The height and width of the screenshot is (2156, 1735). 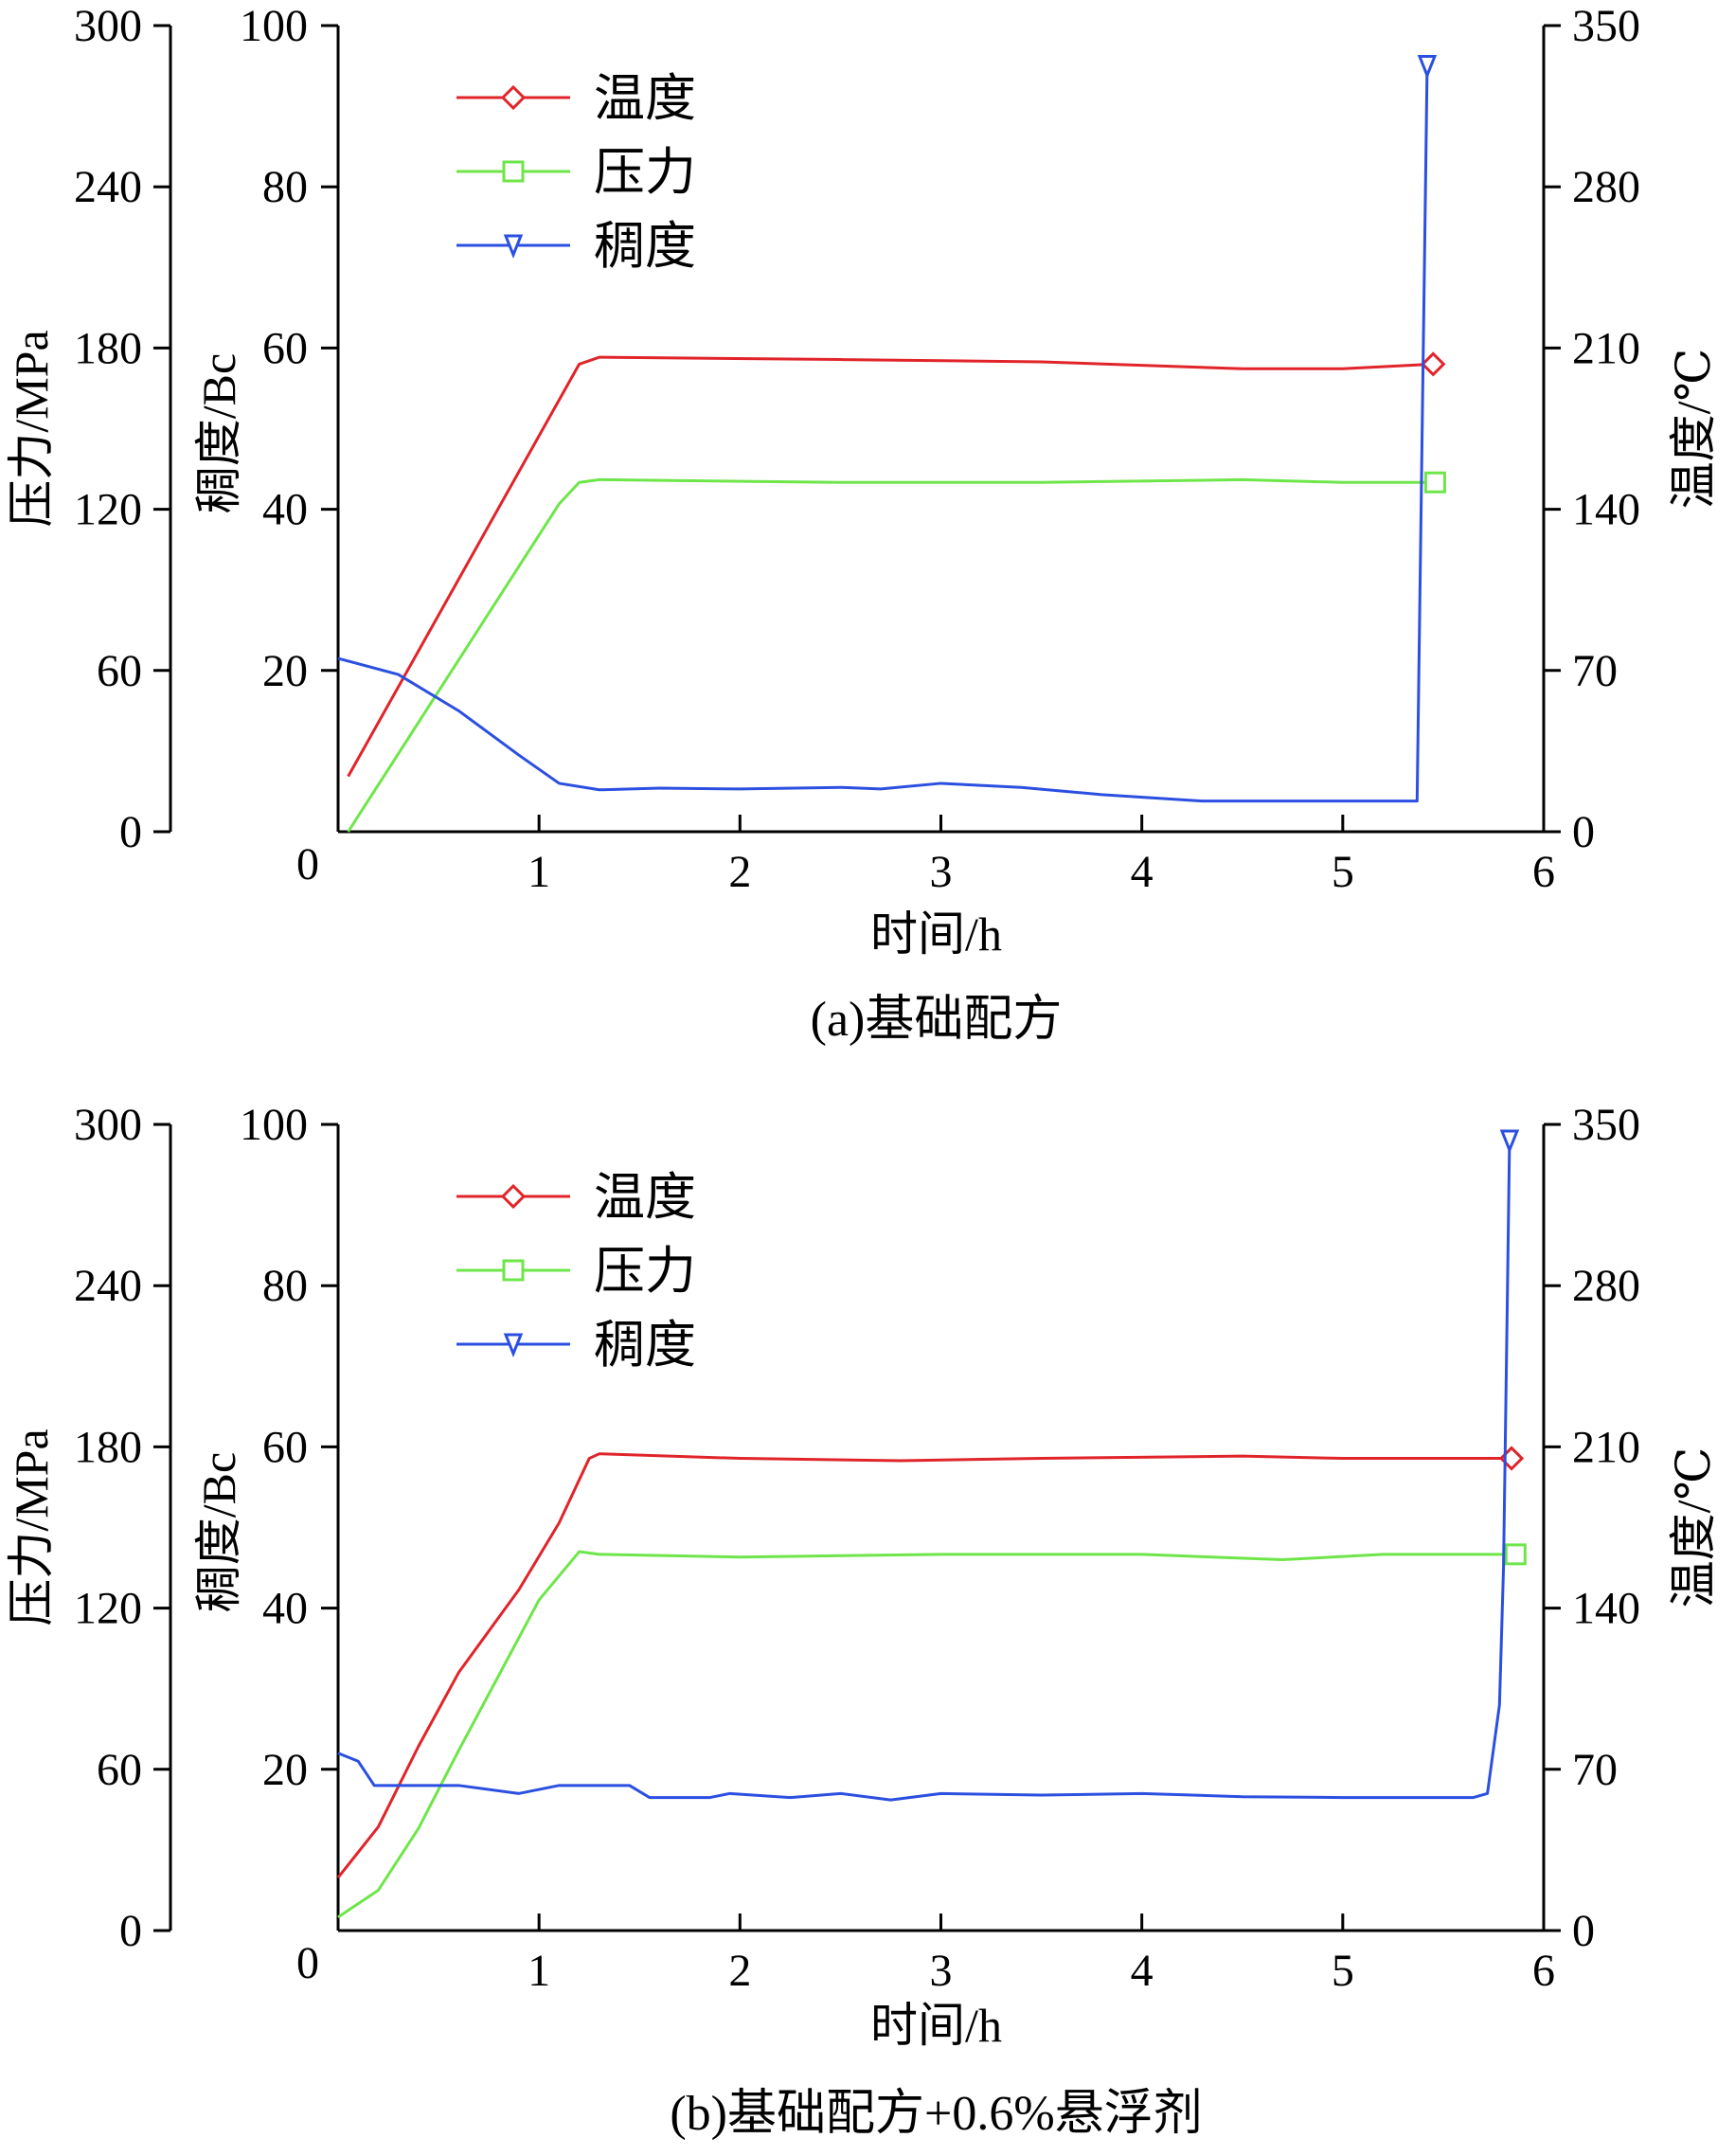 I want to click on temperature-end-marker, so click(x=1433, y=364).